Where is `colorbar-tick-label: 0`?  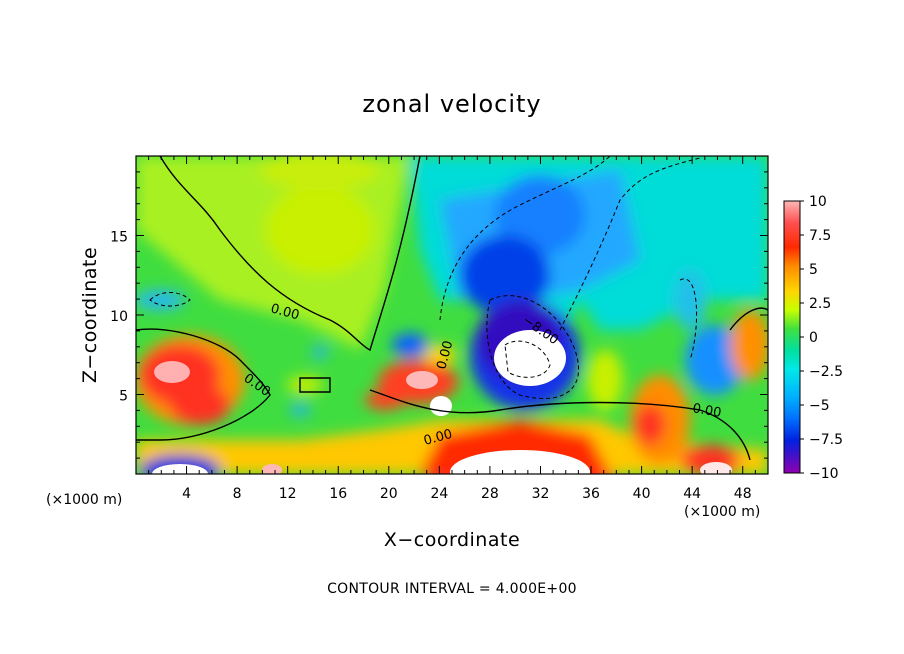 colorbar-tick-label: 0 is located at coordinates (813, 338).